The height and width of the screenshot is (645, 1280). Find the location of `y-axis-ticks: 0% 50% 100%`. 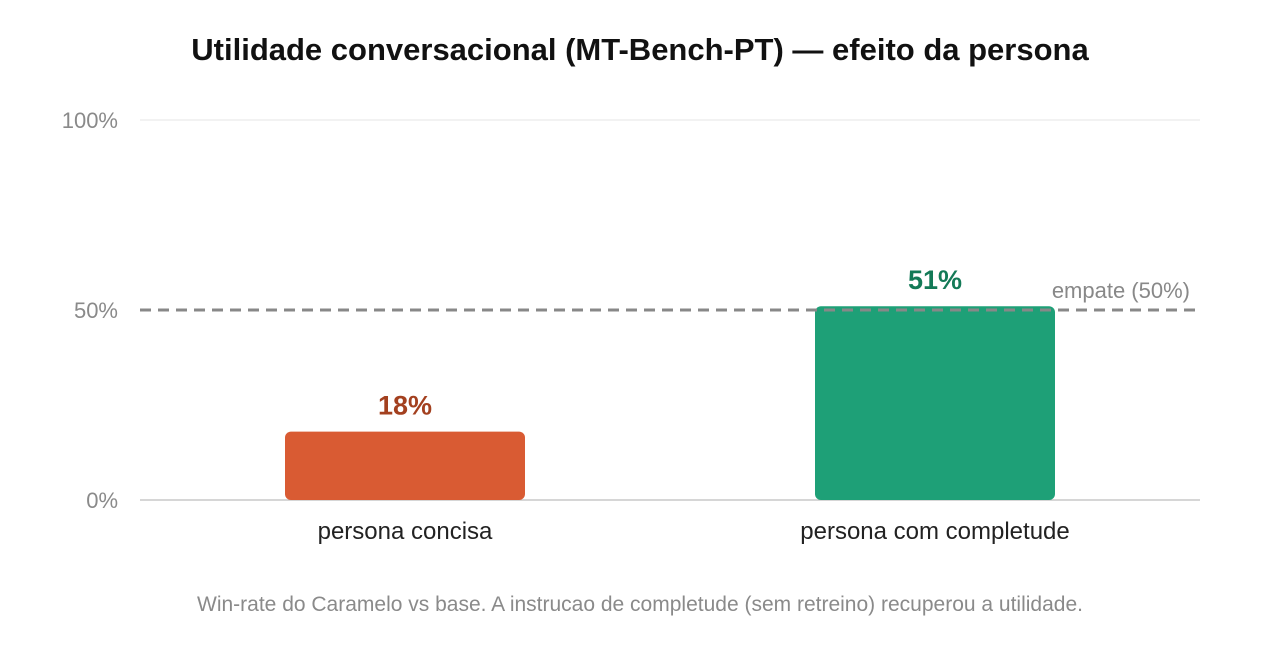

y-axis-ticks: 0% 50% 100% is located at coordinates (90, 310).